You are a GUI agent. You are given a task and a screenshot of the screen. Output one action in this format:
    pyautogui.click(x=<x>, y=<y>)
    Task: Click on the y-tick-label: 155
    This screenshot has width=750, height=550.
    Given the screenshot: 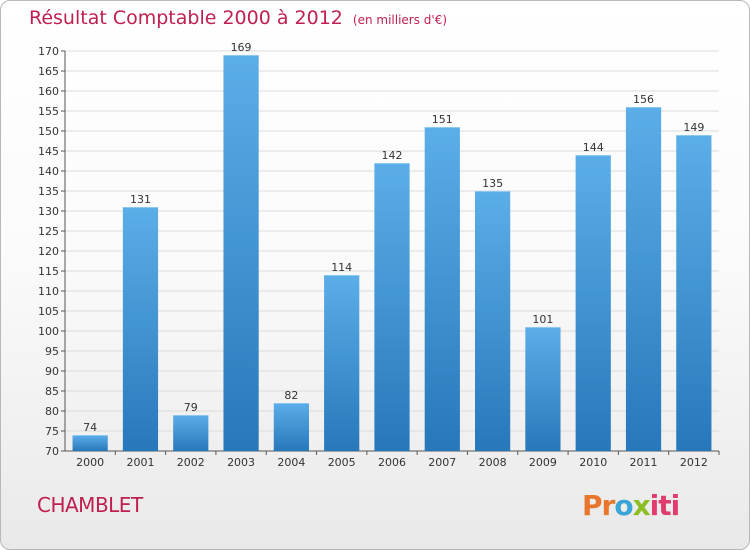 What is the action you would take?
    pyautogui.click(x=48, y=111)
    